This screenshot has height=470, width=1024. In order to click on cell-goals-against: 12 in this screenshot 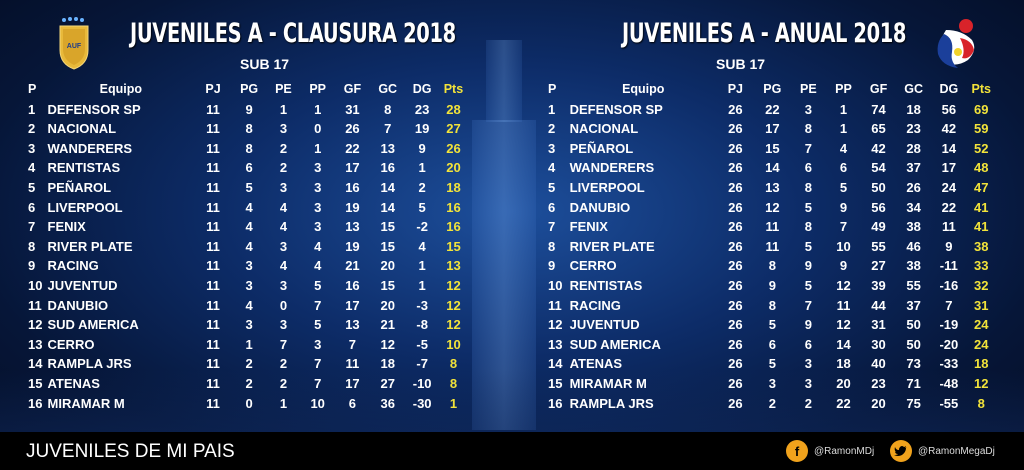, I will do `click(387, 344)`.